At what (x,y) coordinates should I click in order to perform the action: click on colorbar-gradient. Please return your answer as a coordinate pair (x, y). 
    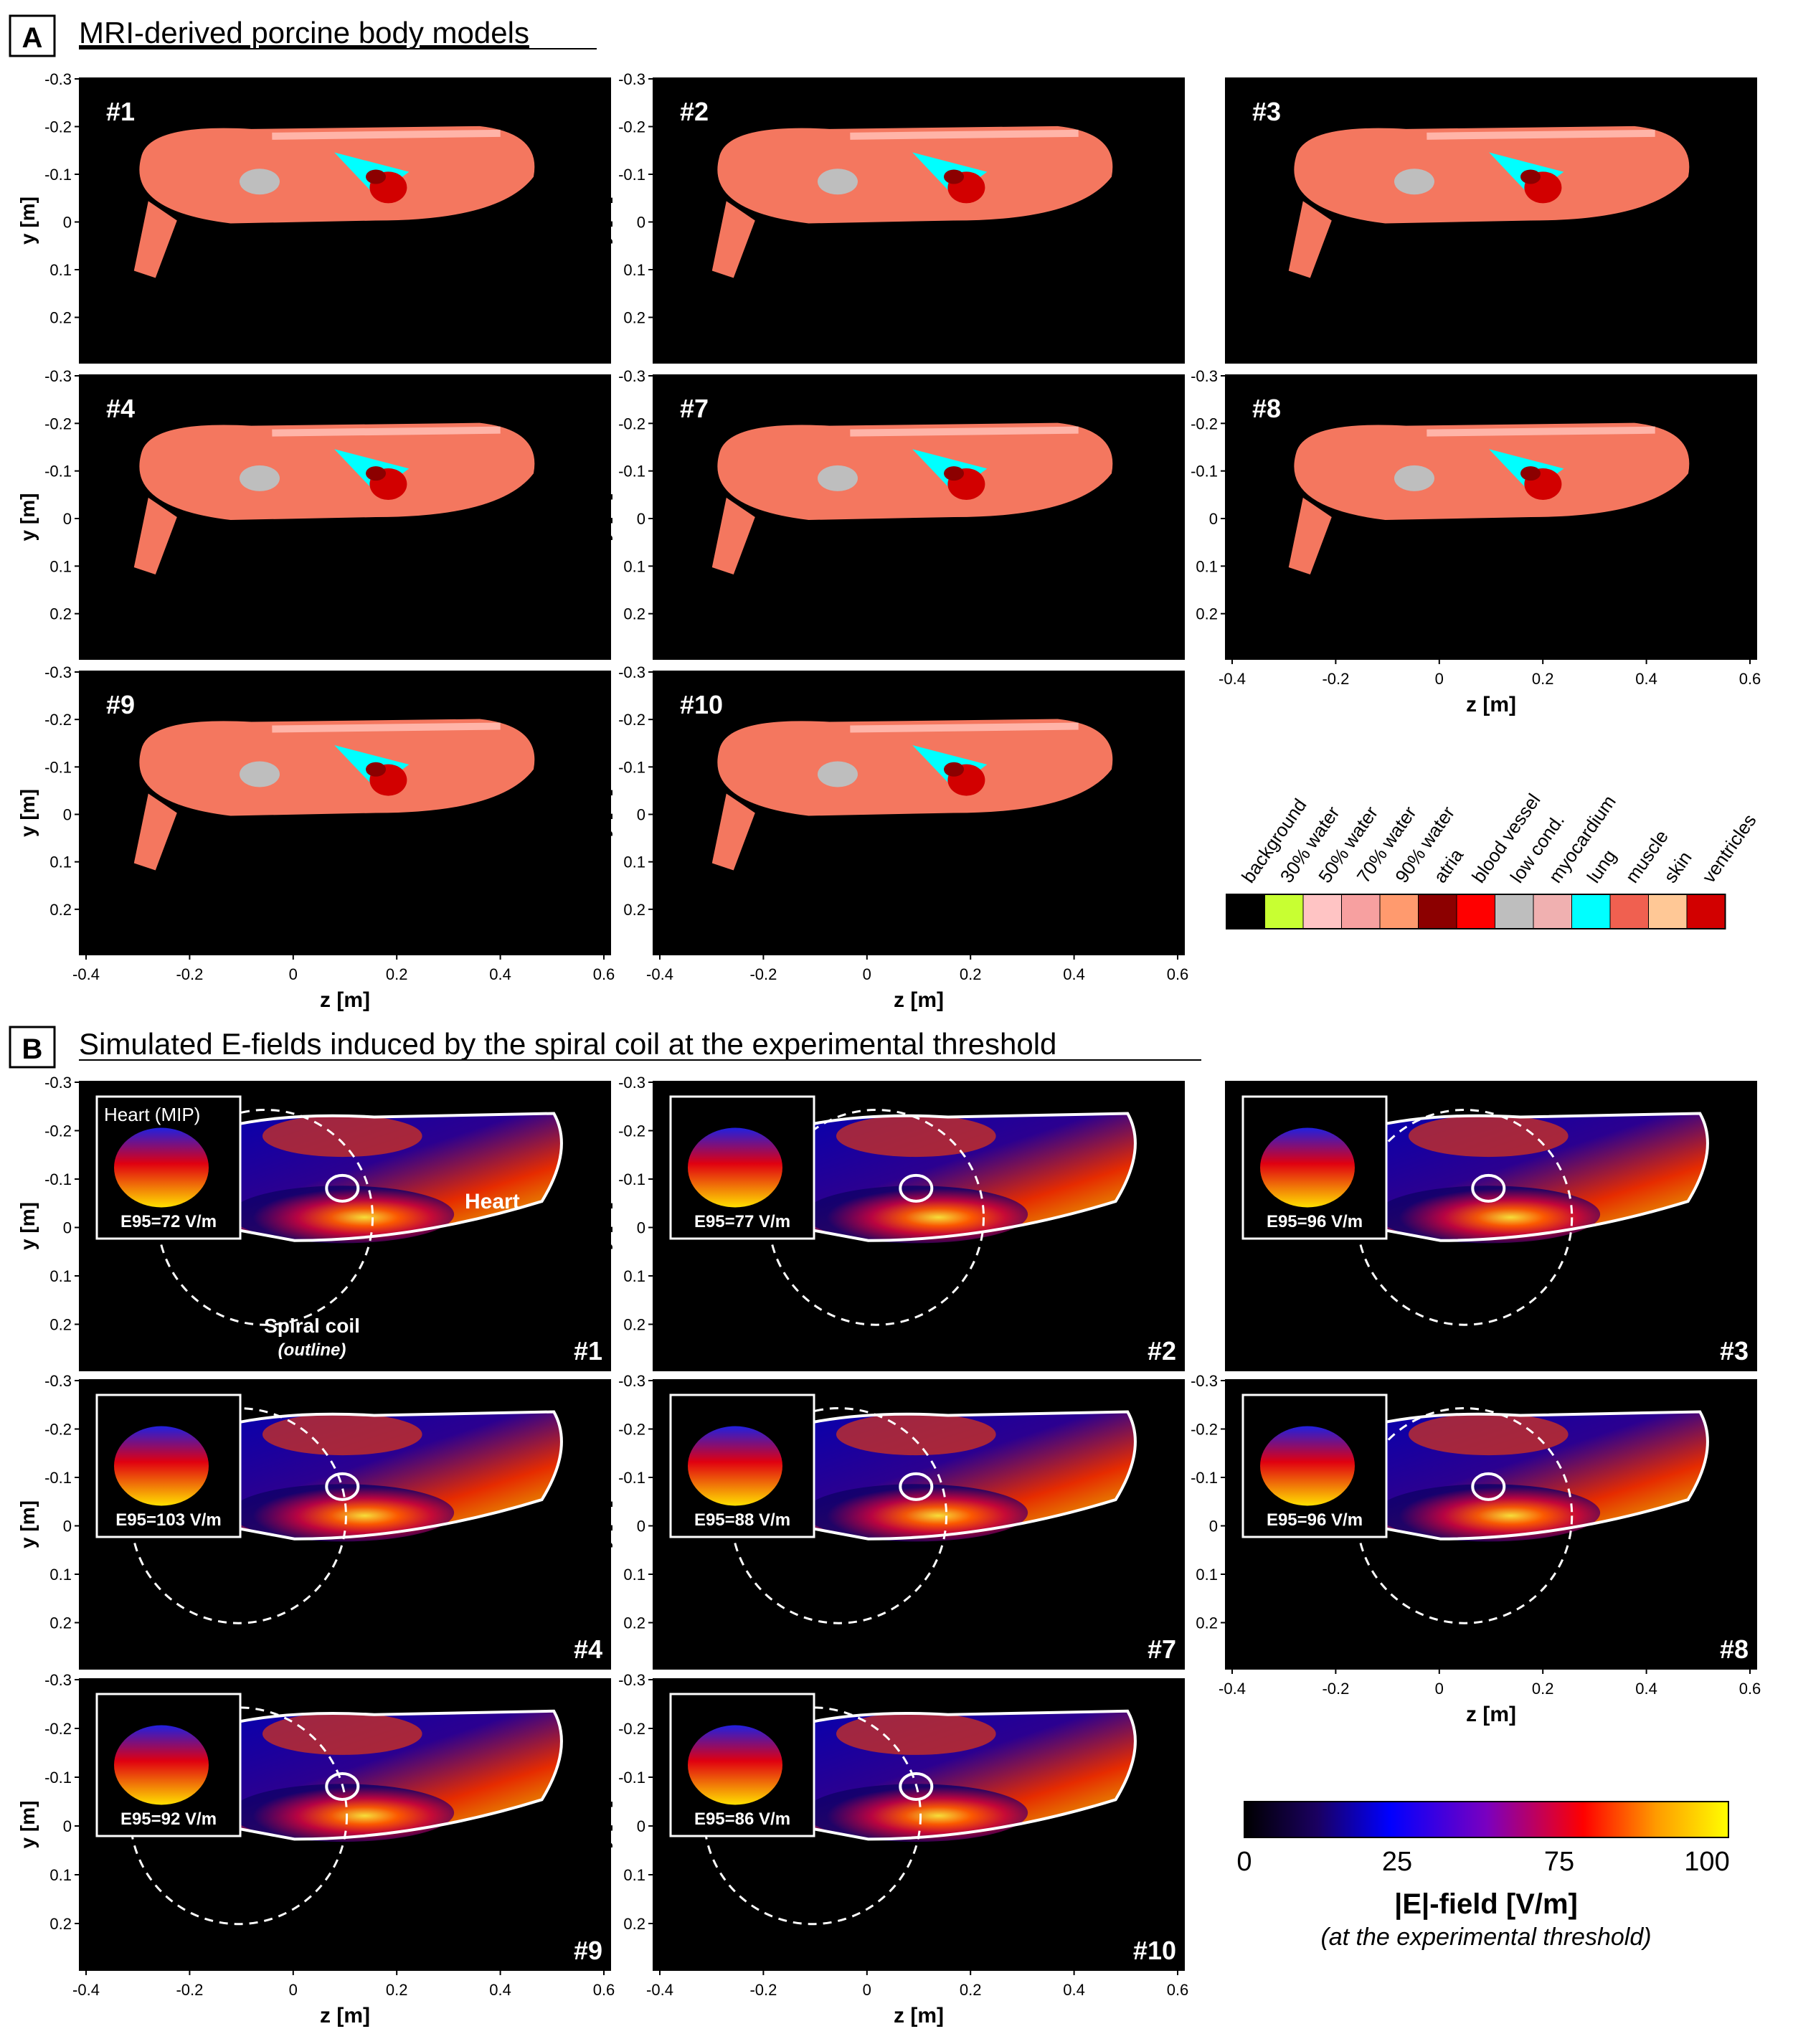
    Looking at the image, I should click on (1486, 1819).